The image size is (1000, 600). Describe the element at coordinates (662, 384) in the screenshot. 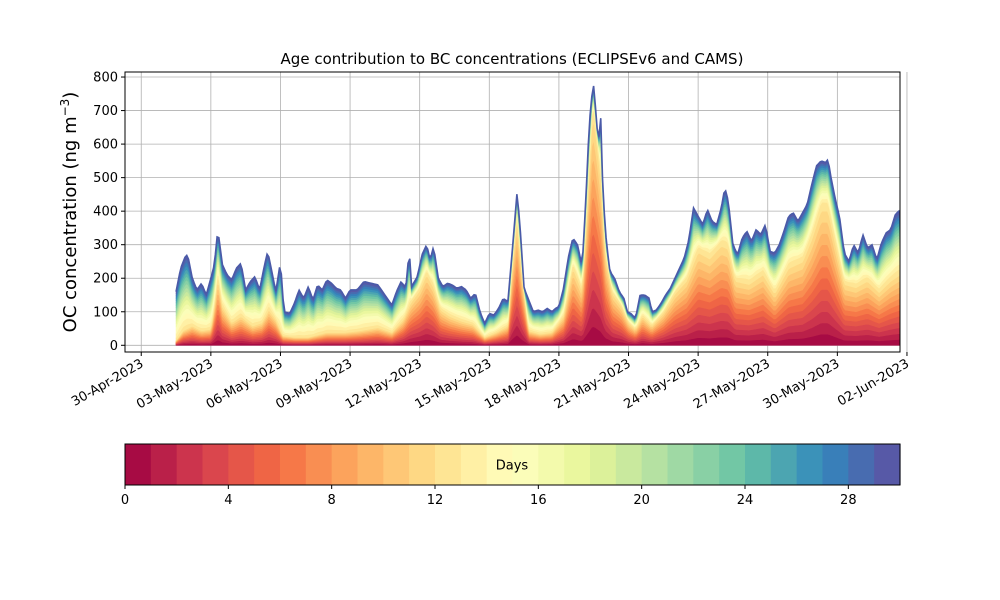

I see `x-tick-label: 24-May-2023` at that location.